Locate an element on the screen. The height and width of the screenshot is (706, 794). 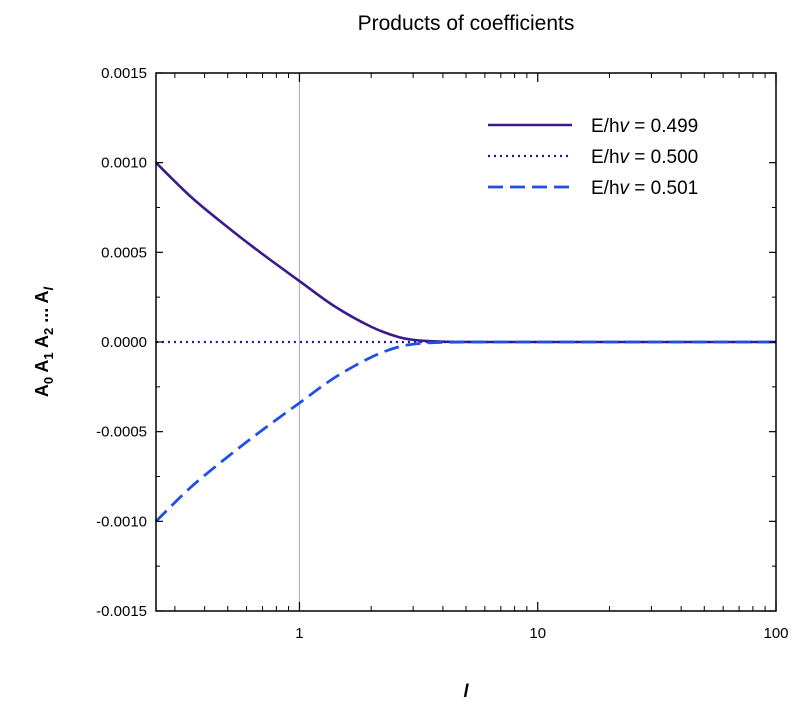
x-tick-label: 1 is located at coordinates (299, 633).